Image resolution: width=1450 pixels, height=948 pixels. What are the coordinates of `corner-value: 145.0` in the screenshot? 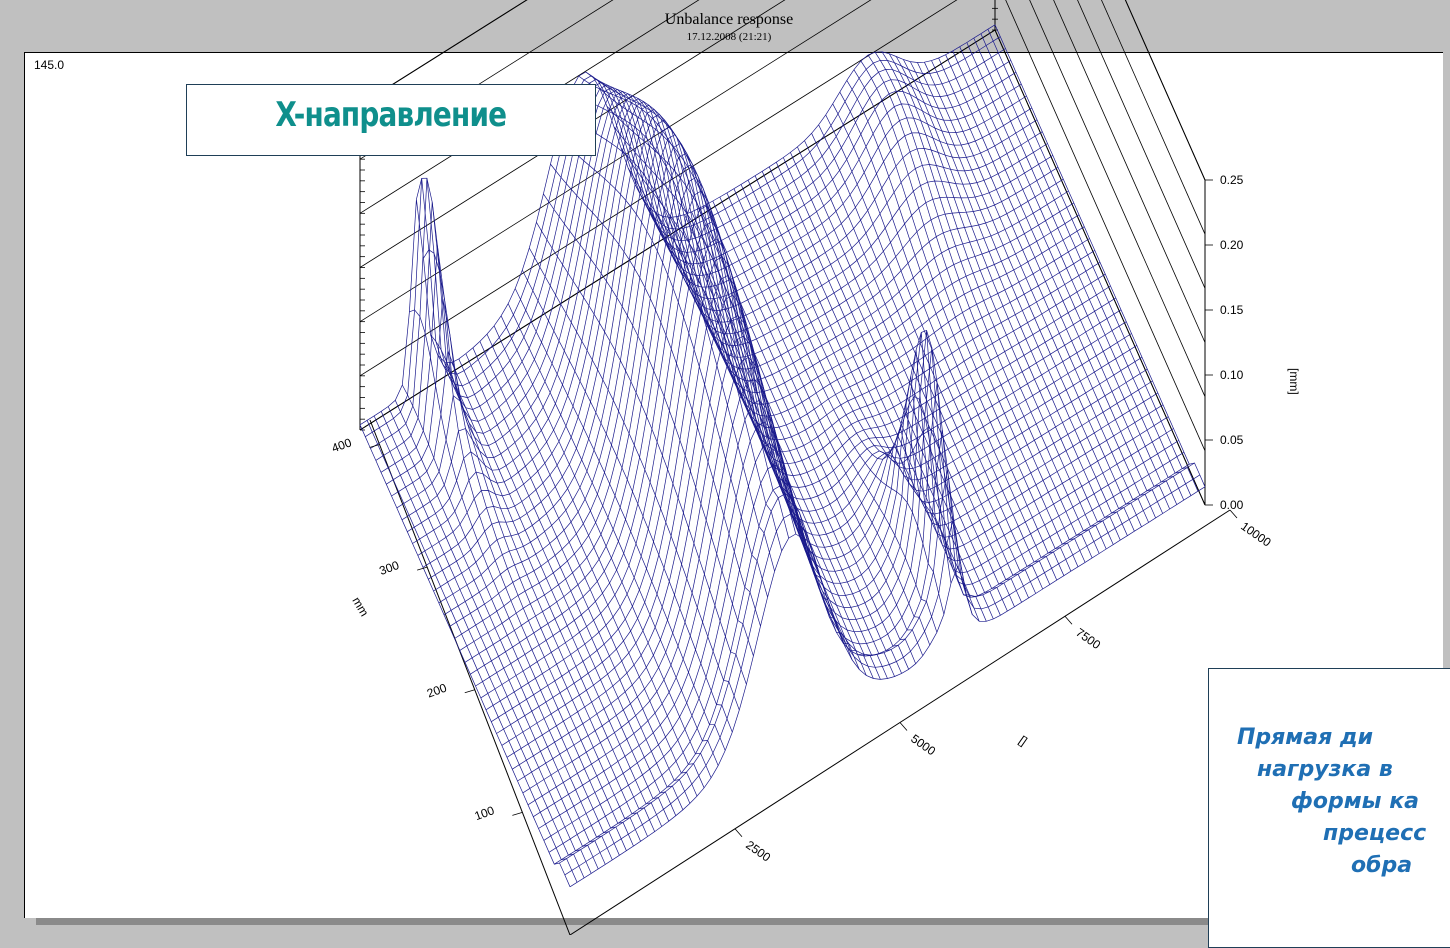 It's located at (49, 65).